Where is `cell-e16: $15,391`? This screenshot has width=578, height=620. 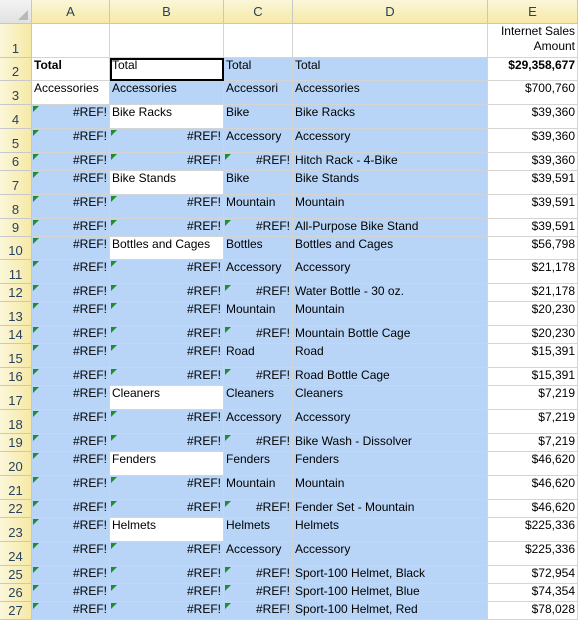
cell-e16: $15,391 is located at coordinates (533, 377).